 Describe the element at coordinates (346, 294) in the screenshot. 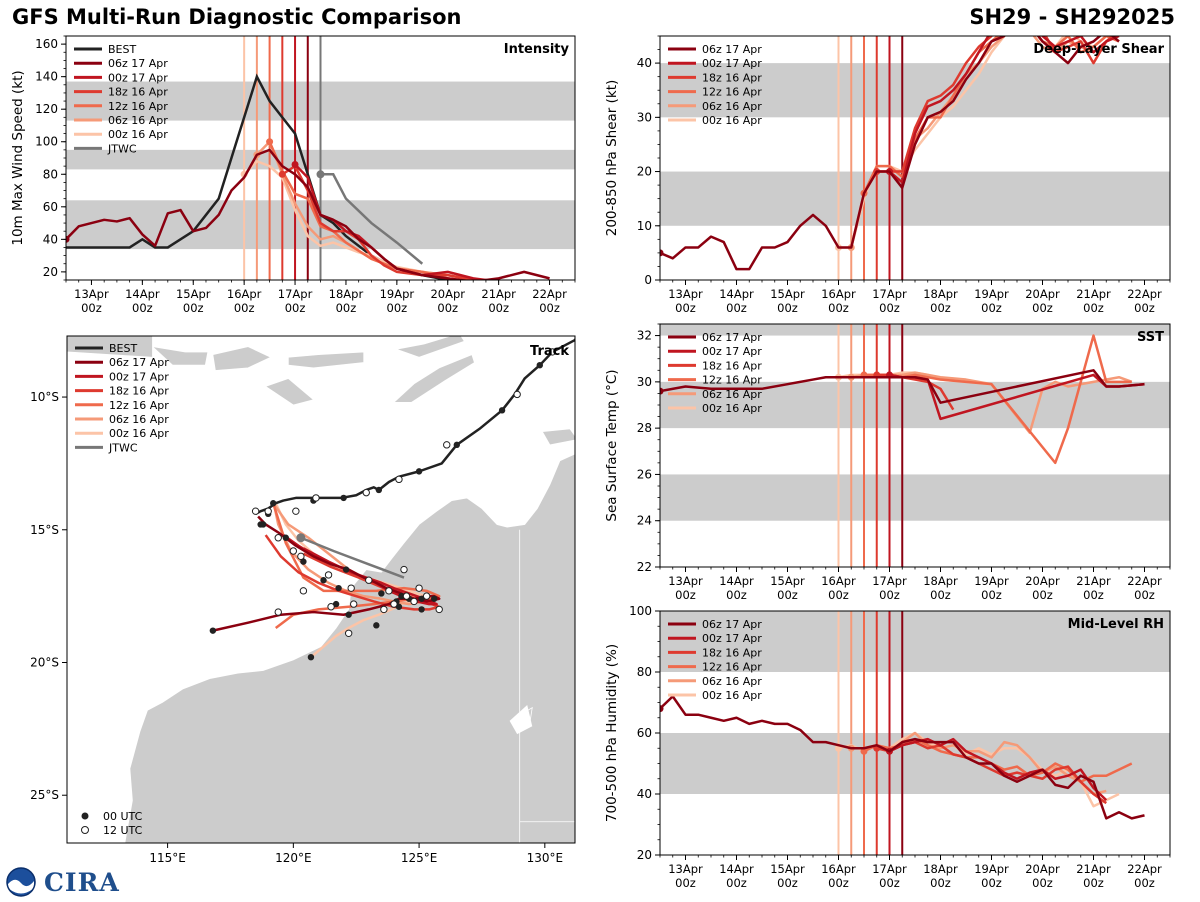

I see `x-tick-label: 18Apr` at that location.